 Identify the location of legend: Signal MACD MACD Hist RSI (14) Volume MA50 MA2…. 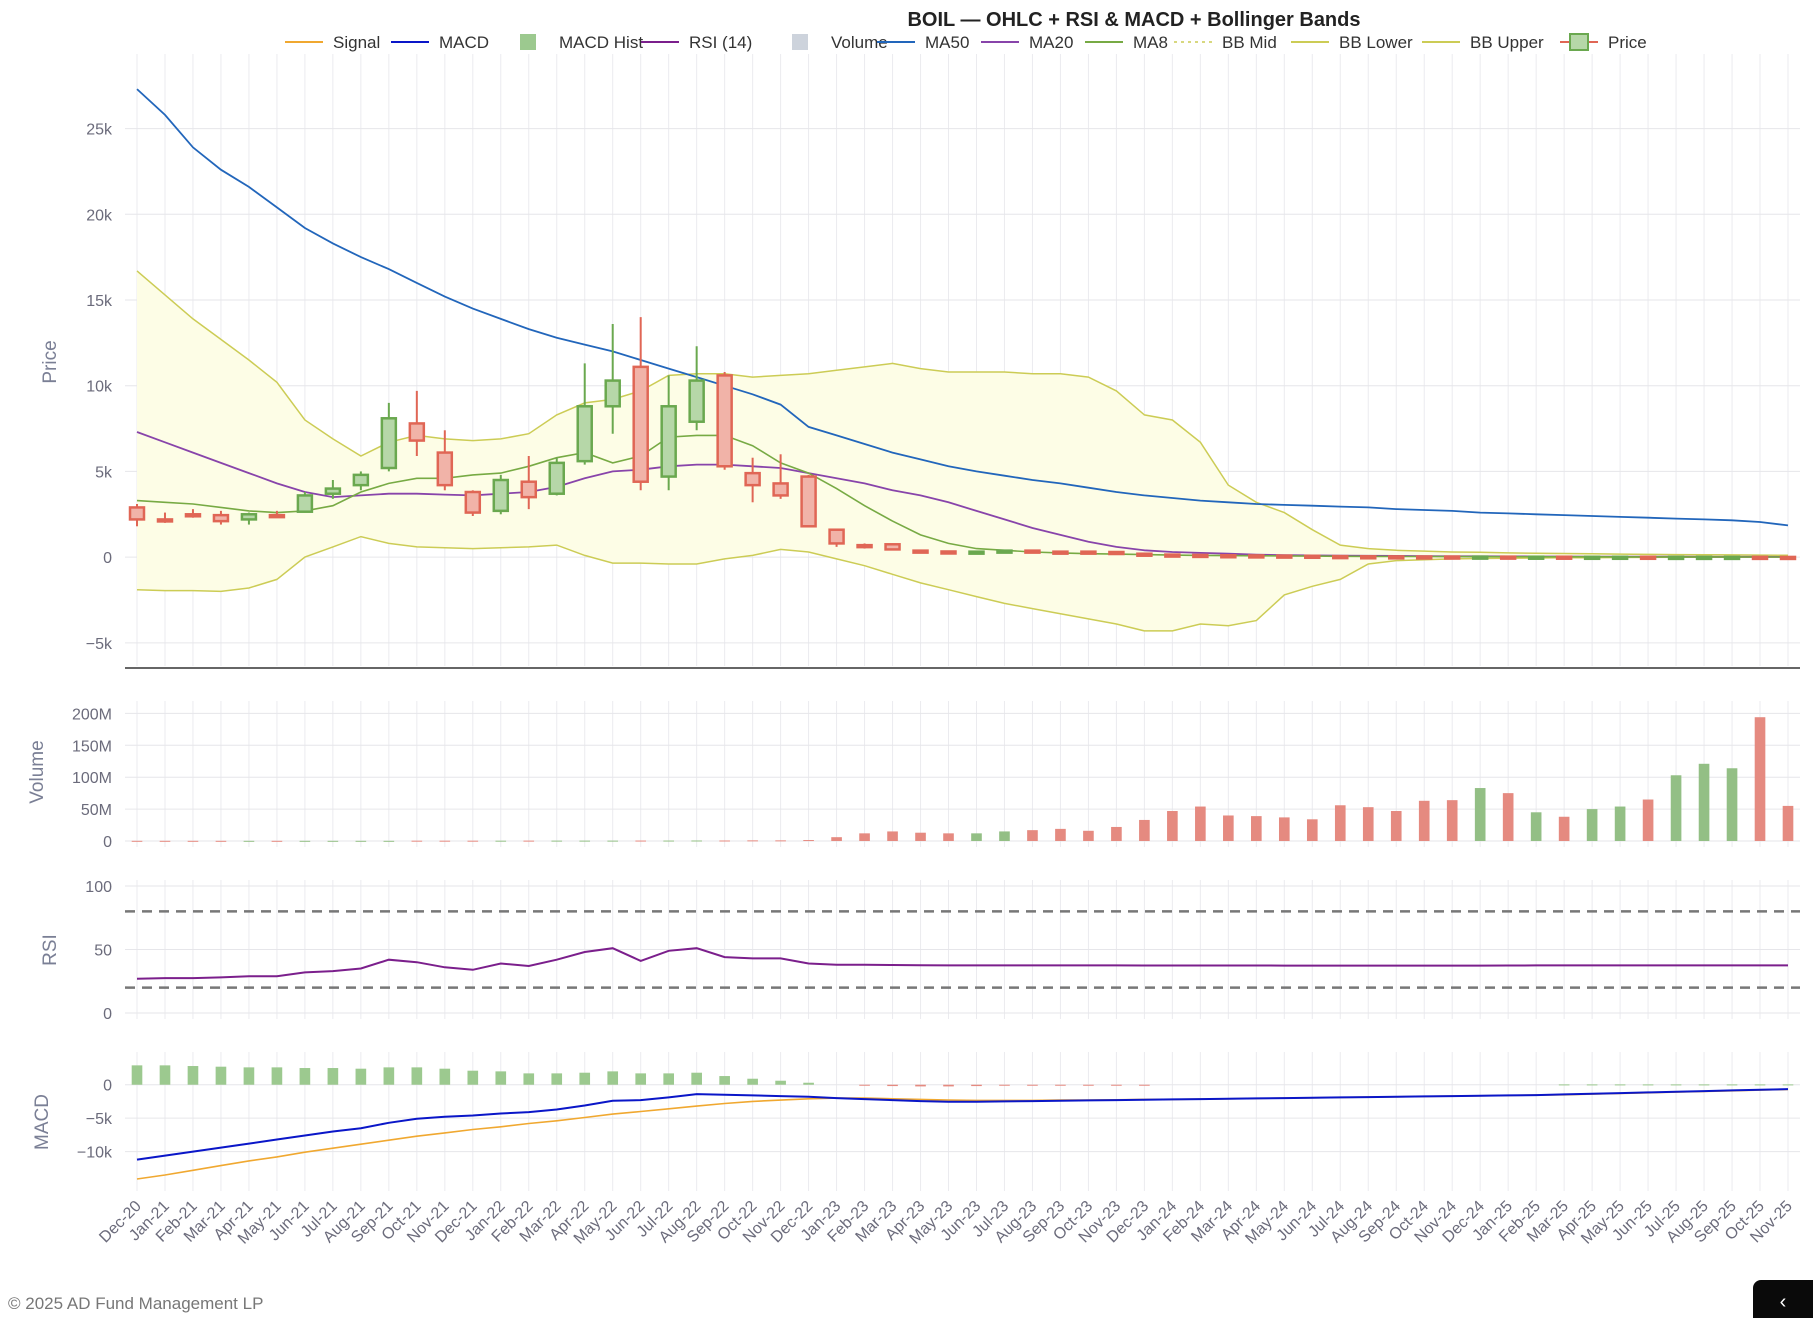
(966, 42).